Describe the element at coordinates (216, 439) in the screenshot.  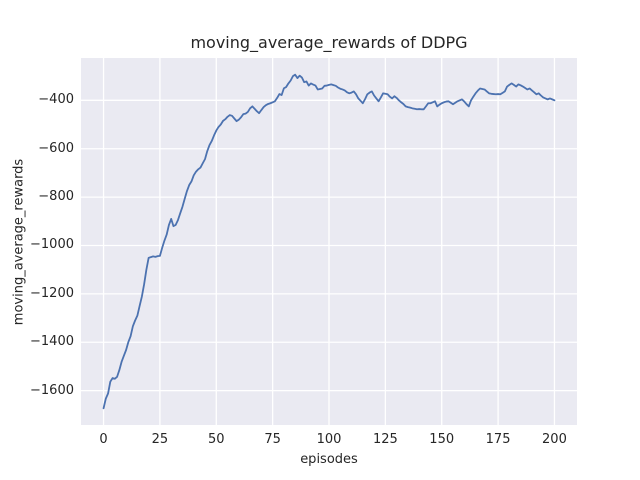
I see `x-tick-label: 50` at that location.